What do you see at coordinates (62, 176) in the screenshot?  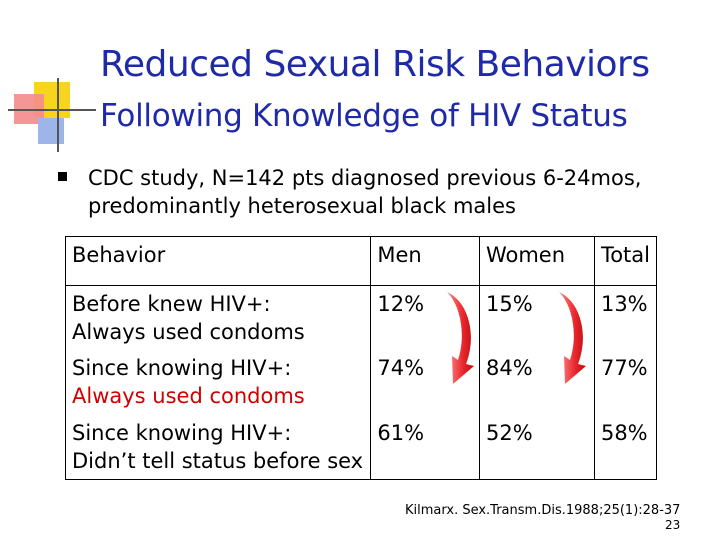 I see `square-bullet-icon` at bounding box center [62, 176].